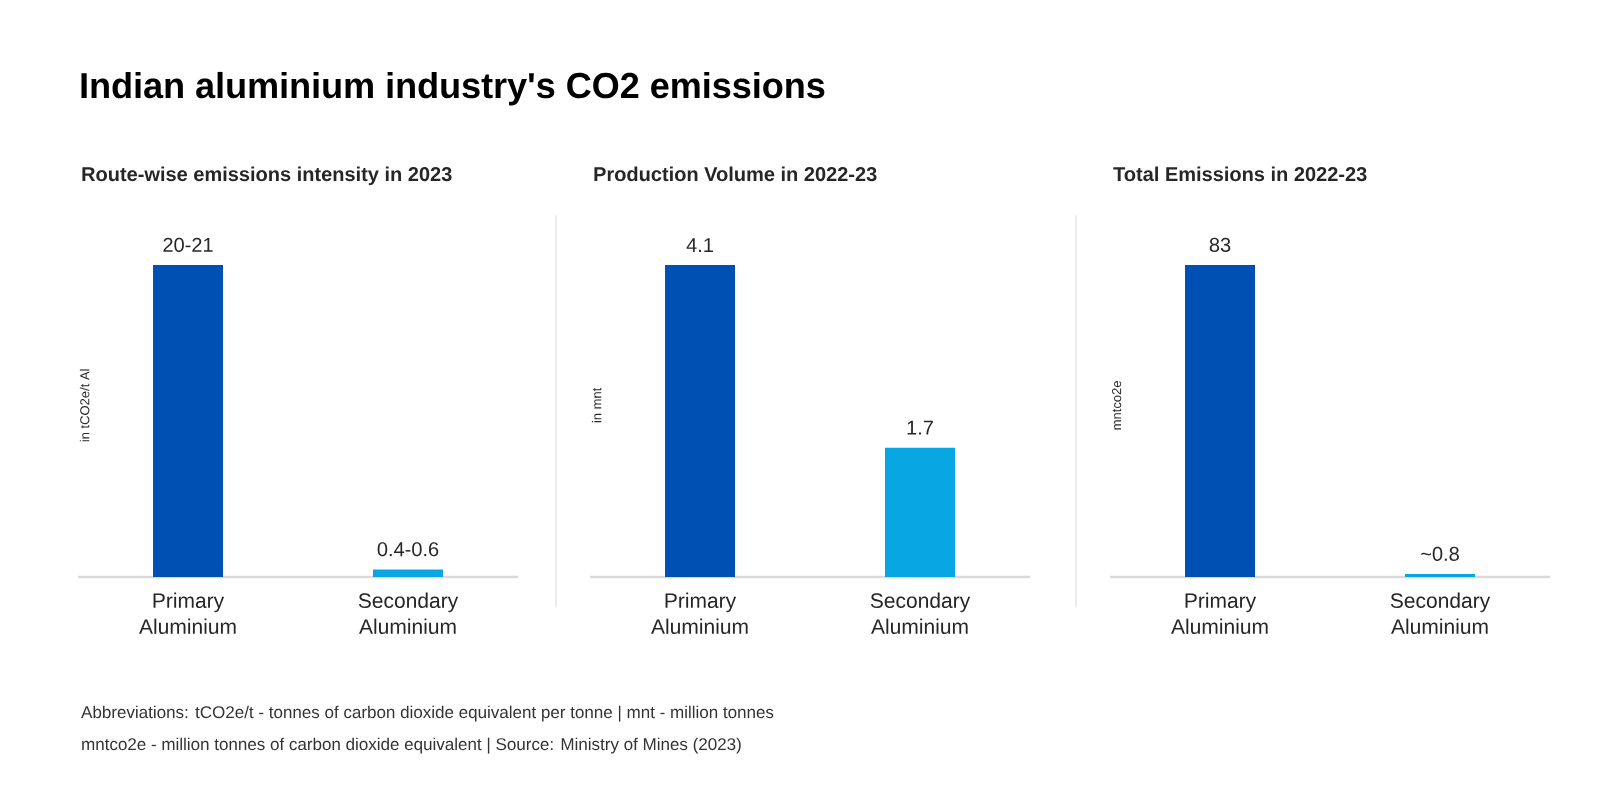  I want to click on chart-title: Route-wise emissions intensity in 2023, so click(267, 176).